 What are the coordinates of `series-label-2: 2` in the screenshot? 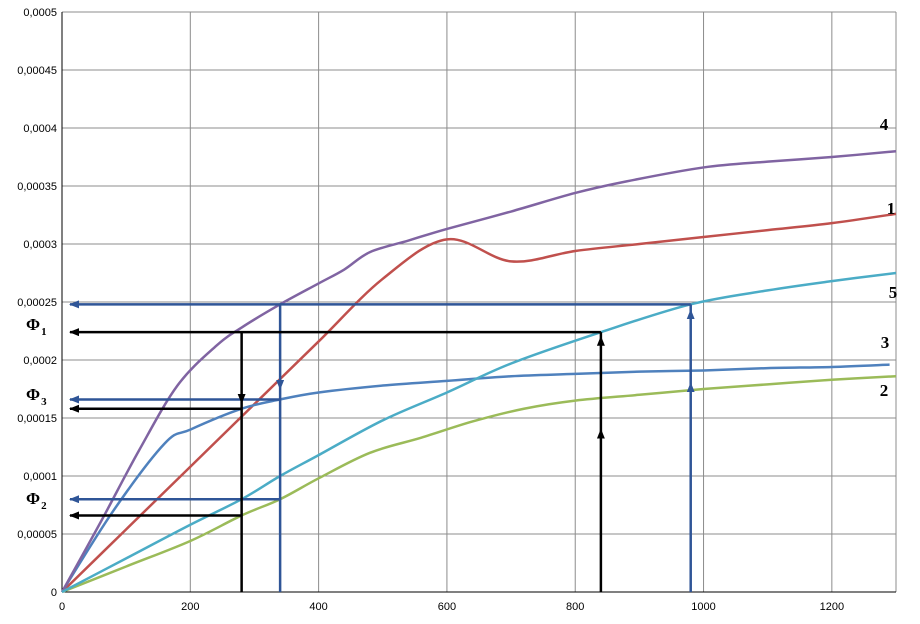 It's located at (884, 390).